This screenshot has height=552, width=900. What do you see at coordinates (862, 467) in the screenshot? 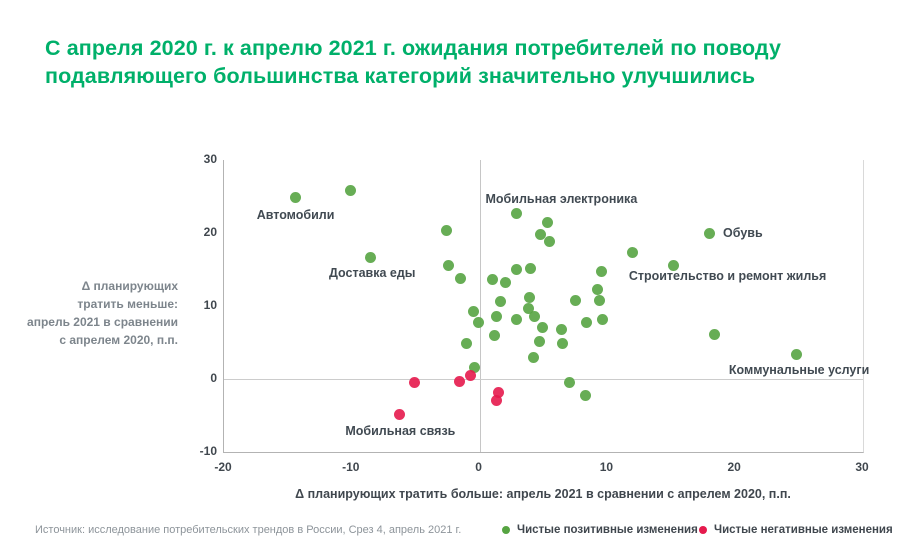
I see `x-tick-label: 30` at bounding box center [862, 467].